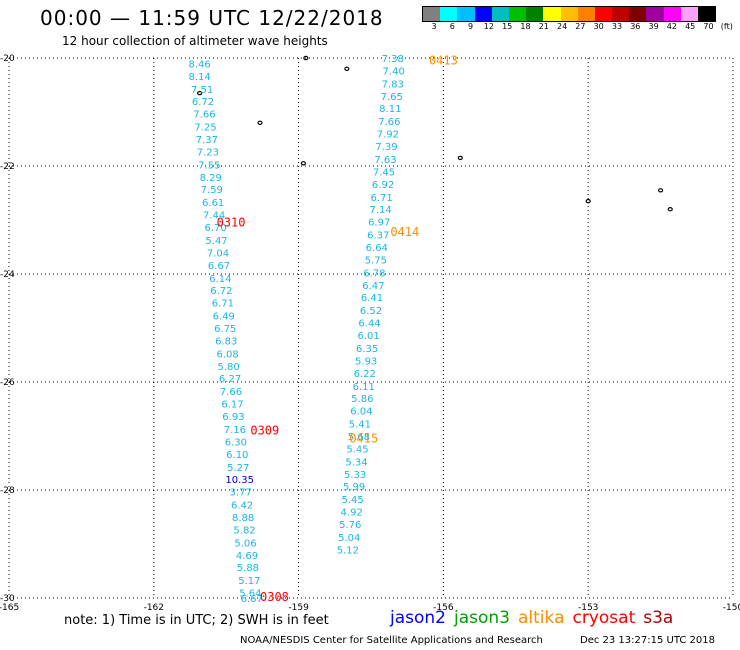 This screenshot has height=650, width=740. Describe the element at coordinates (216, 241) in the screenshot. I see `wave-height-label: 5.47` at that location.